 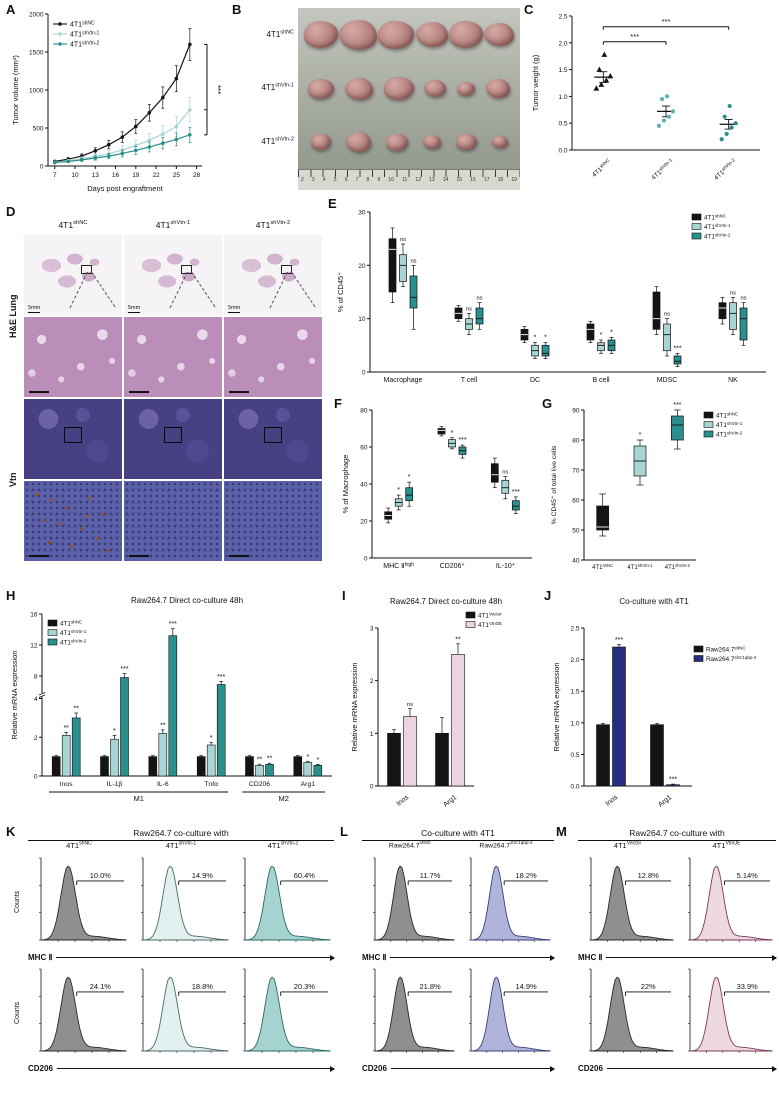 I want to click on panel-label-L: L, so click(x=344, y=831).